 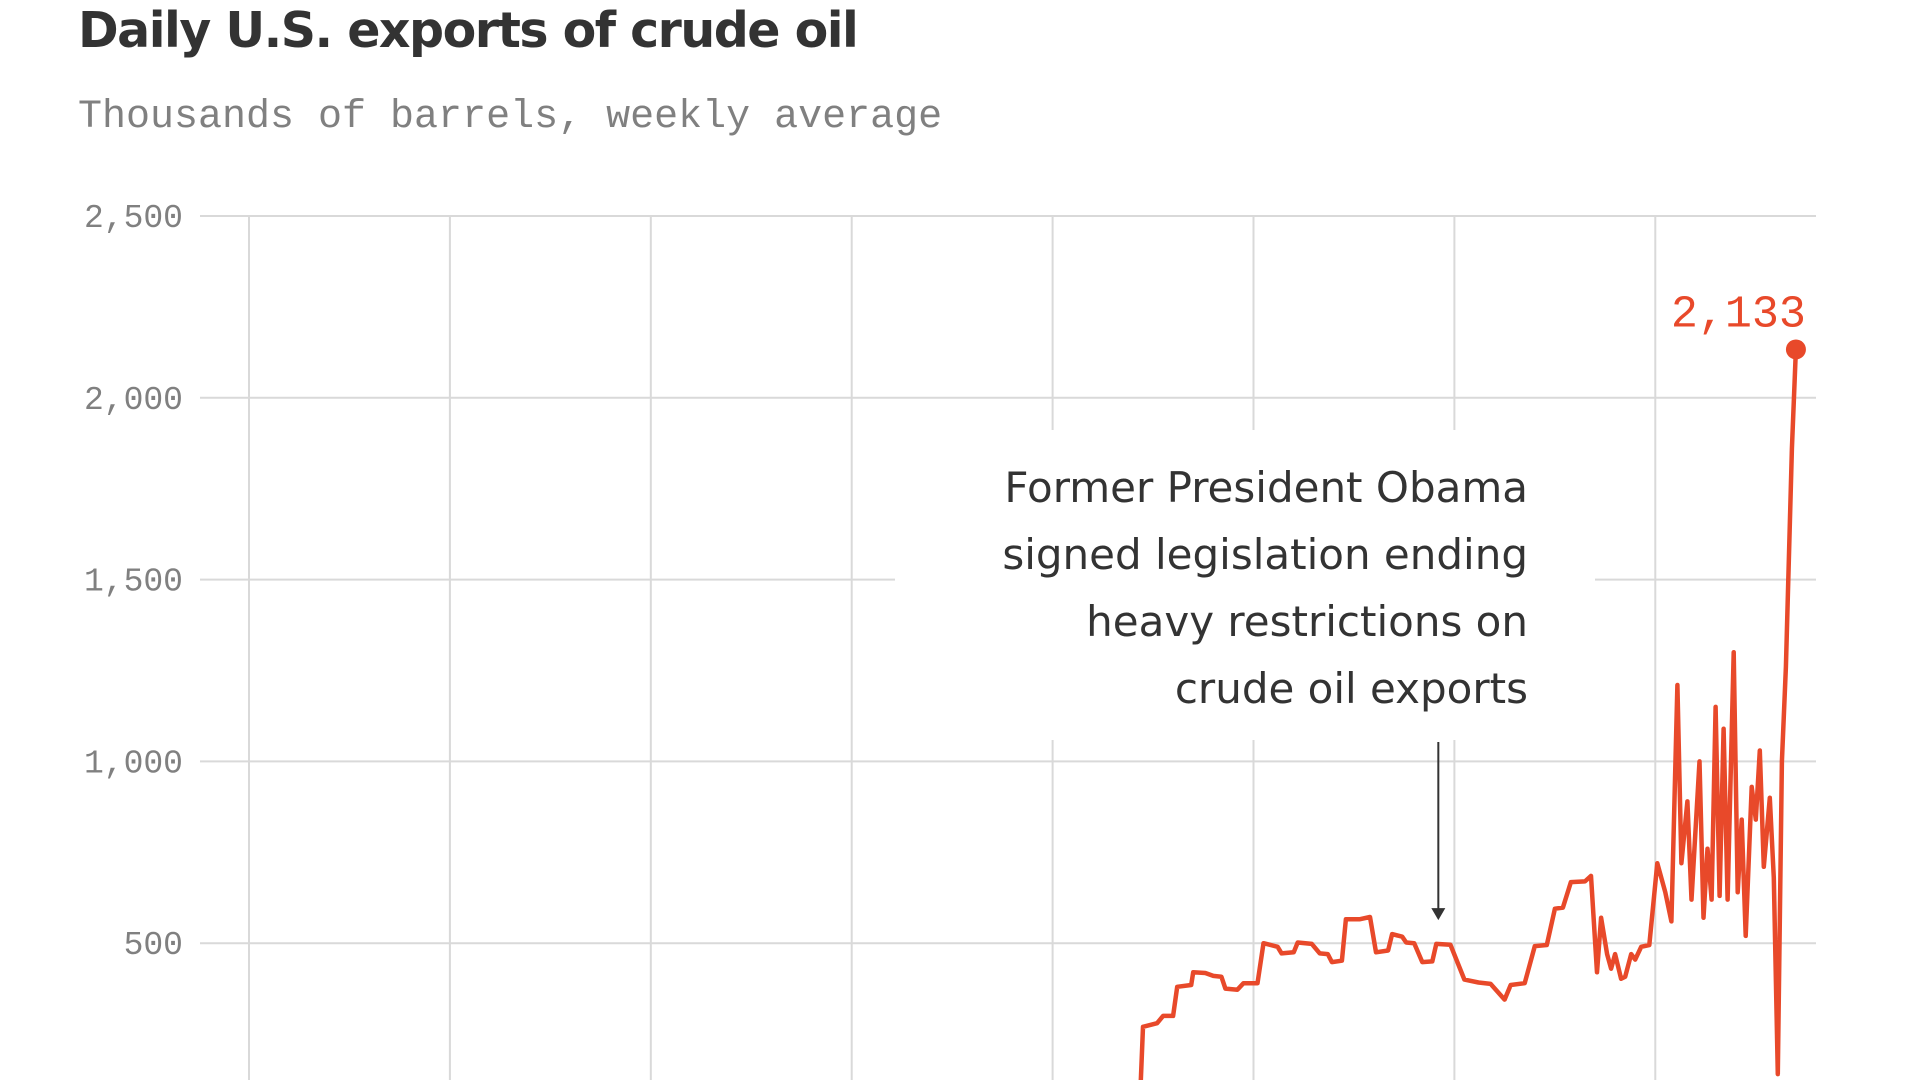 What do you see at coordinates (1265, 554) in the screenshot?
I see `annotation-text-line: signed legislation ending` at bounding box center [1265, 554].